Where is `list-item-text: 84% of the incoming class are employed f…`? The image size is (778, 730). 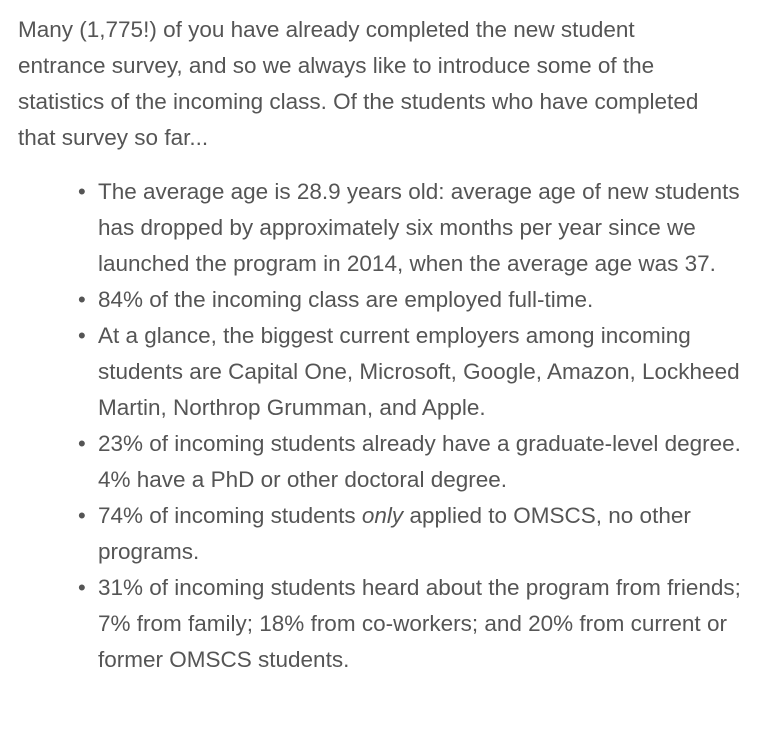
list-item-text: 84% of the incoming class are employed f… is located at coordinates (346, 299).